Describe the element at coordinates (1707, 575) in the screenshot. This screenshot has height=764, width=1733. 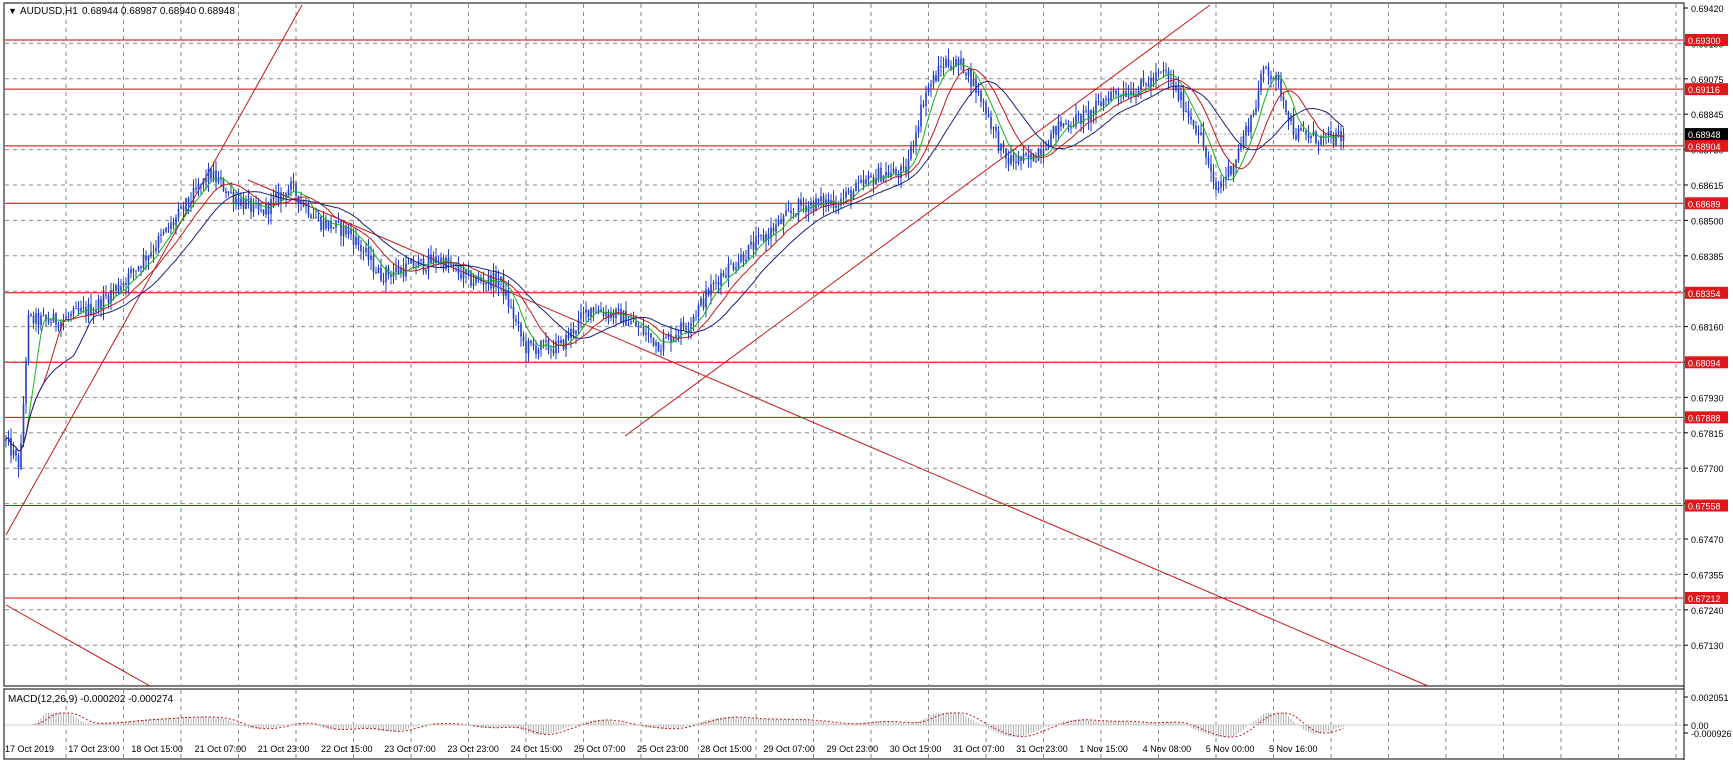
I see `price-tick-label: 0.67355` at that location.